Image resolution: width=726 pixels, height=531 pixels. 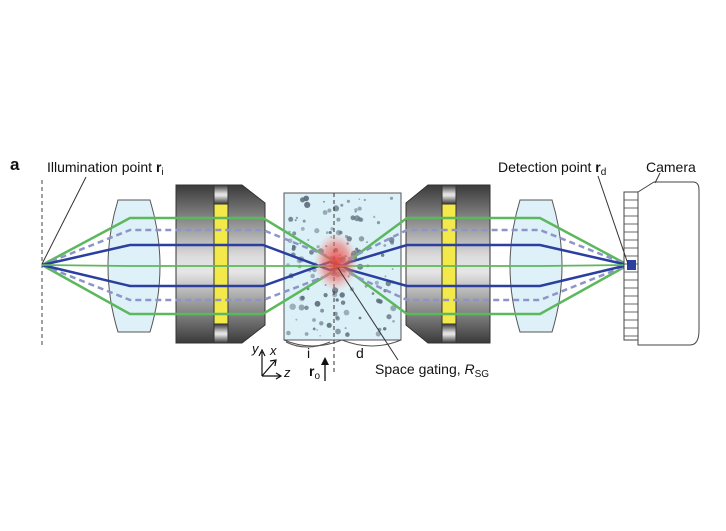 What do you see at coordinates (613, 220) in the screenshot?
I see `detection-leader` at bounding box center [613, 220].